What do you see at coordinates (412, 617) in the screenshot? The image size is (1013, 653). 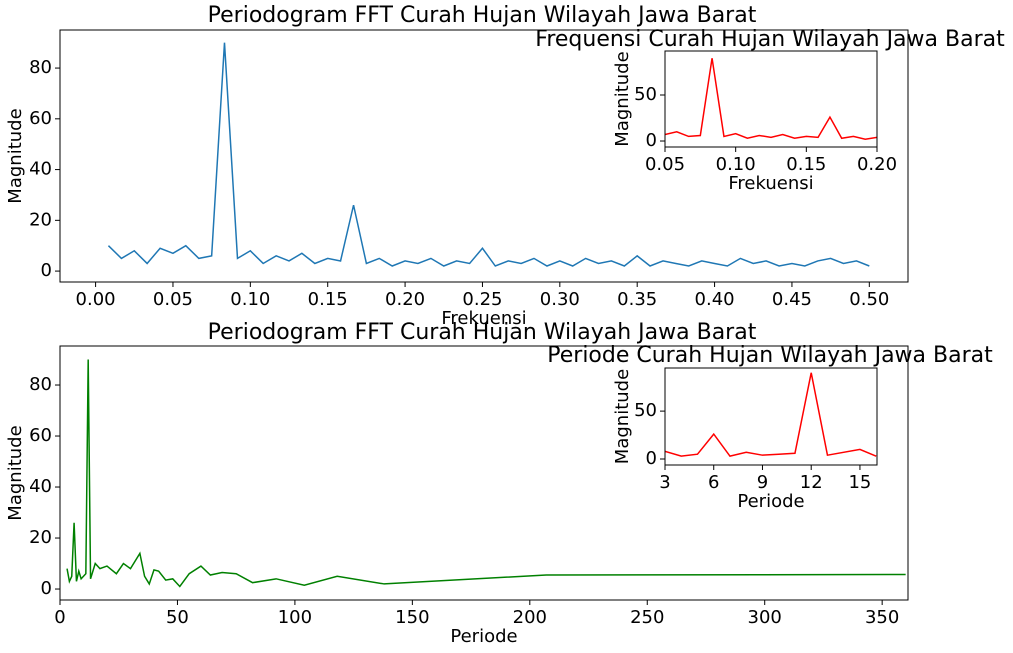 I see `x-tick-label: 150` at bounding box center [412, 617].